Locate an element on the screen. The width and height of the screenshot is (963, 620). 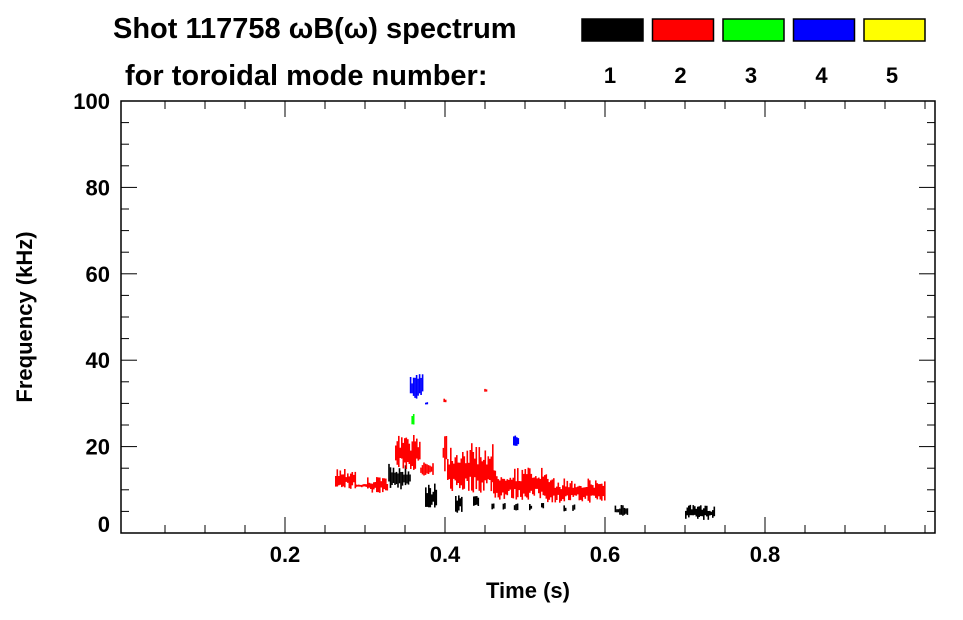
x-tick-label: 0.4 is located at coordinates (445, 554).